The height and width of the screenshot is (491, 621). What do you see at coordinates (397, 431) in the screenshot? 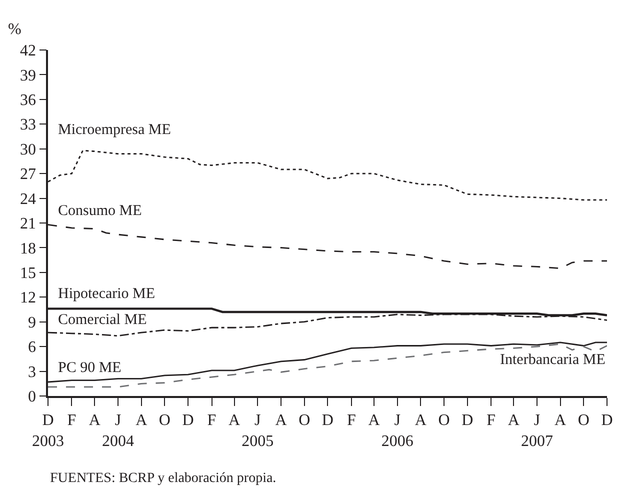
I see `x-tick-label: J 2006` at bounding box center [397, 431].